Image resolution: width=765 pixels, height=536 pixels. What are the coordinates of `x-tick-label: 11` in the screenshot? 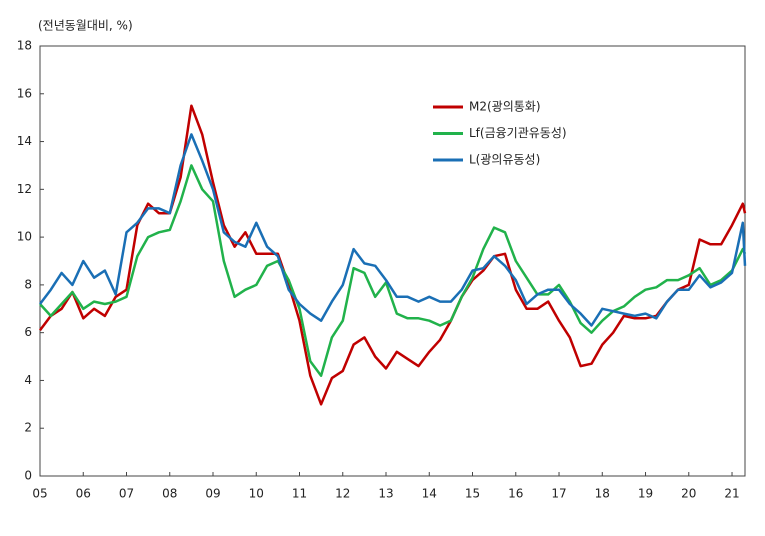 It's located at (299, 494).